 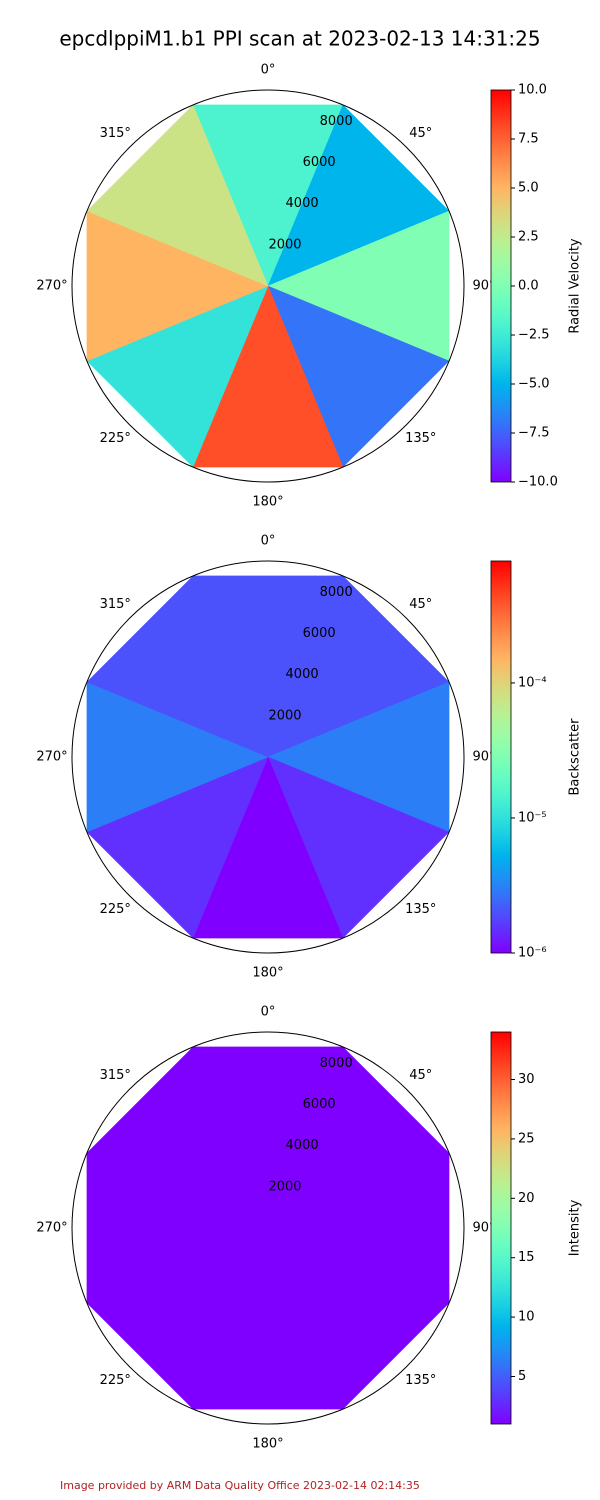 I want to click on colorbar-tick-label: 2.5, so click(x=528, y=237).